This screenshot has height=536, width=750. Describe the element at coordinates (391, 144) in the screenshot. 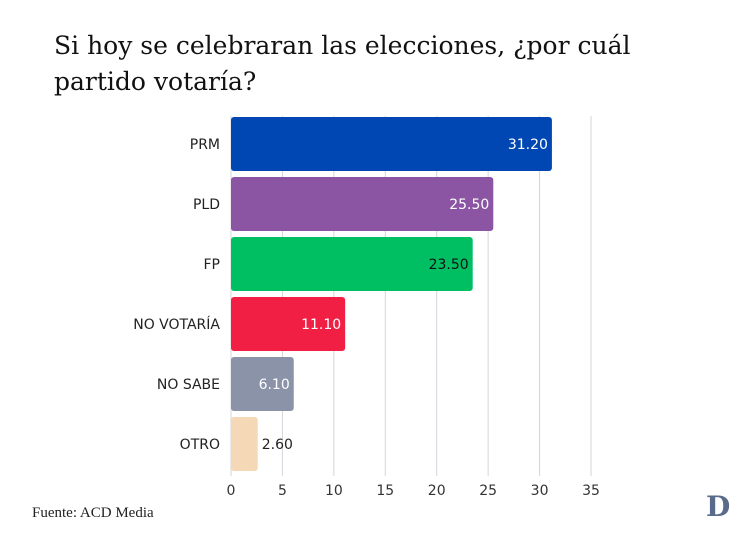

I see `bar-prm` at that location.